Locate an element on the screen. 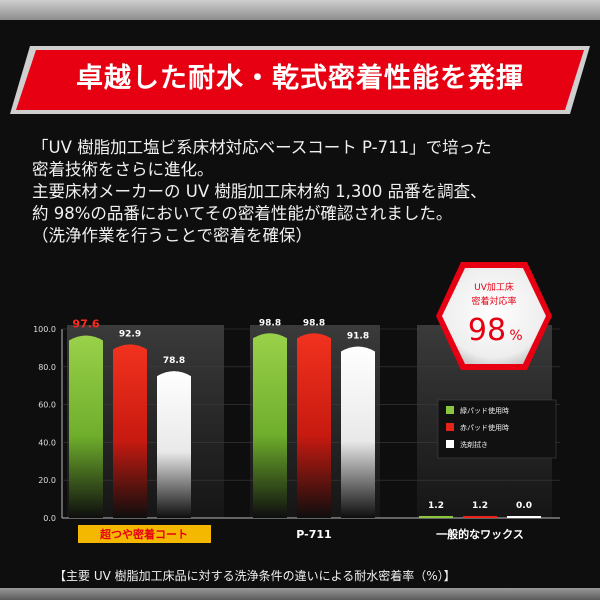 The image size is (600, 600). legend-label: 赤パッド使用時 is located at coordinates (484, 427).